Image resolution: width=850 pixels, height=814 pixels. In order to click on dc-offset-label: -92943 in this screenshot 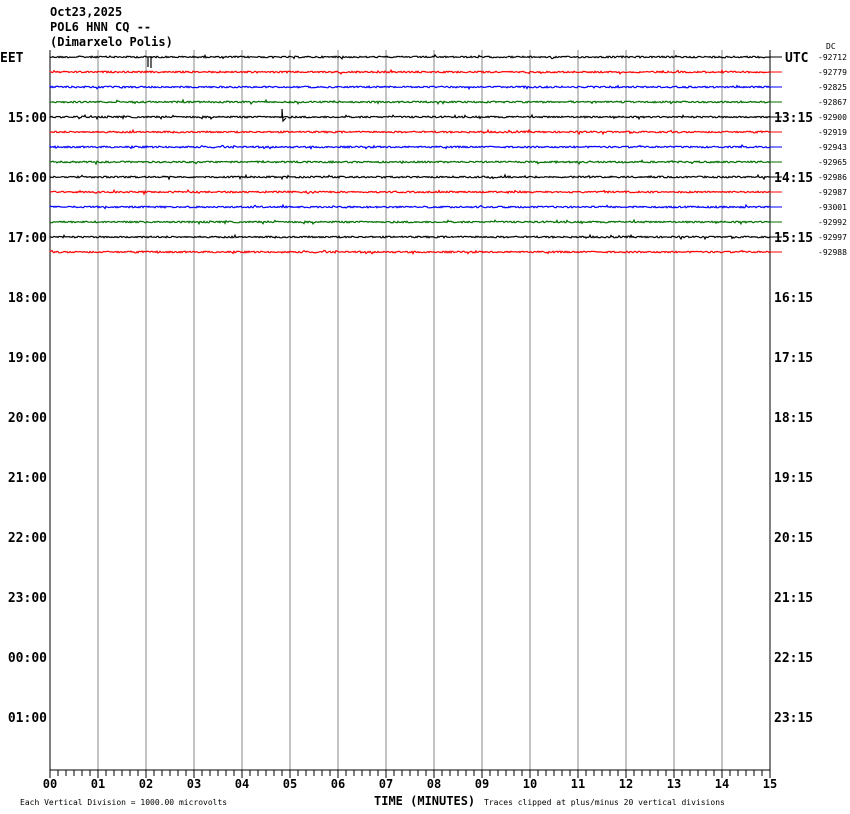, I will do `click(832, 147)`.